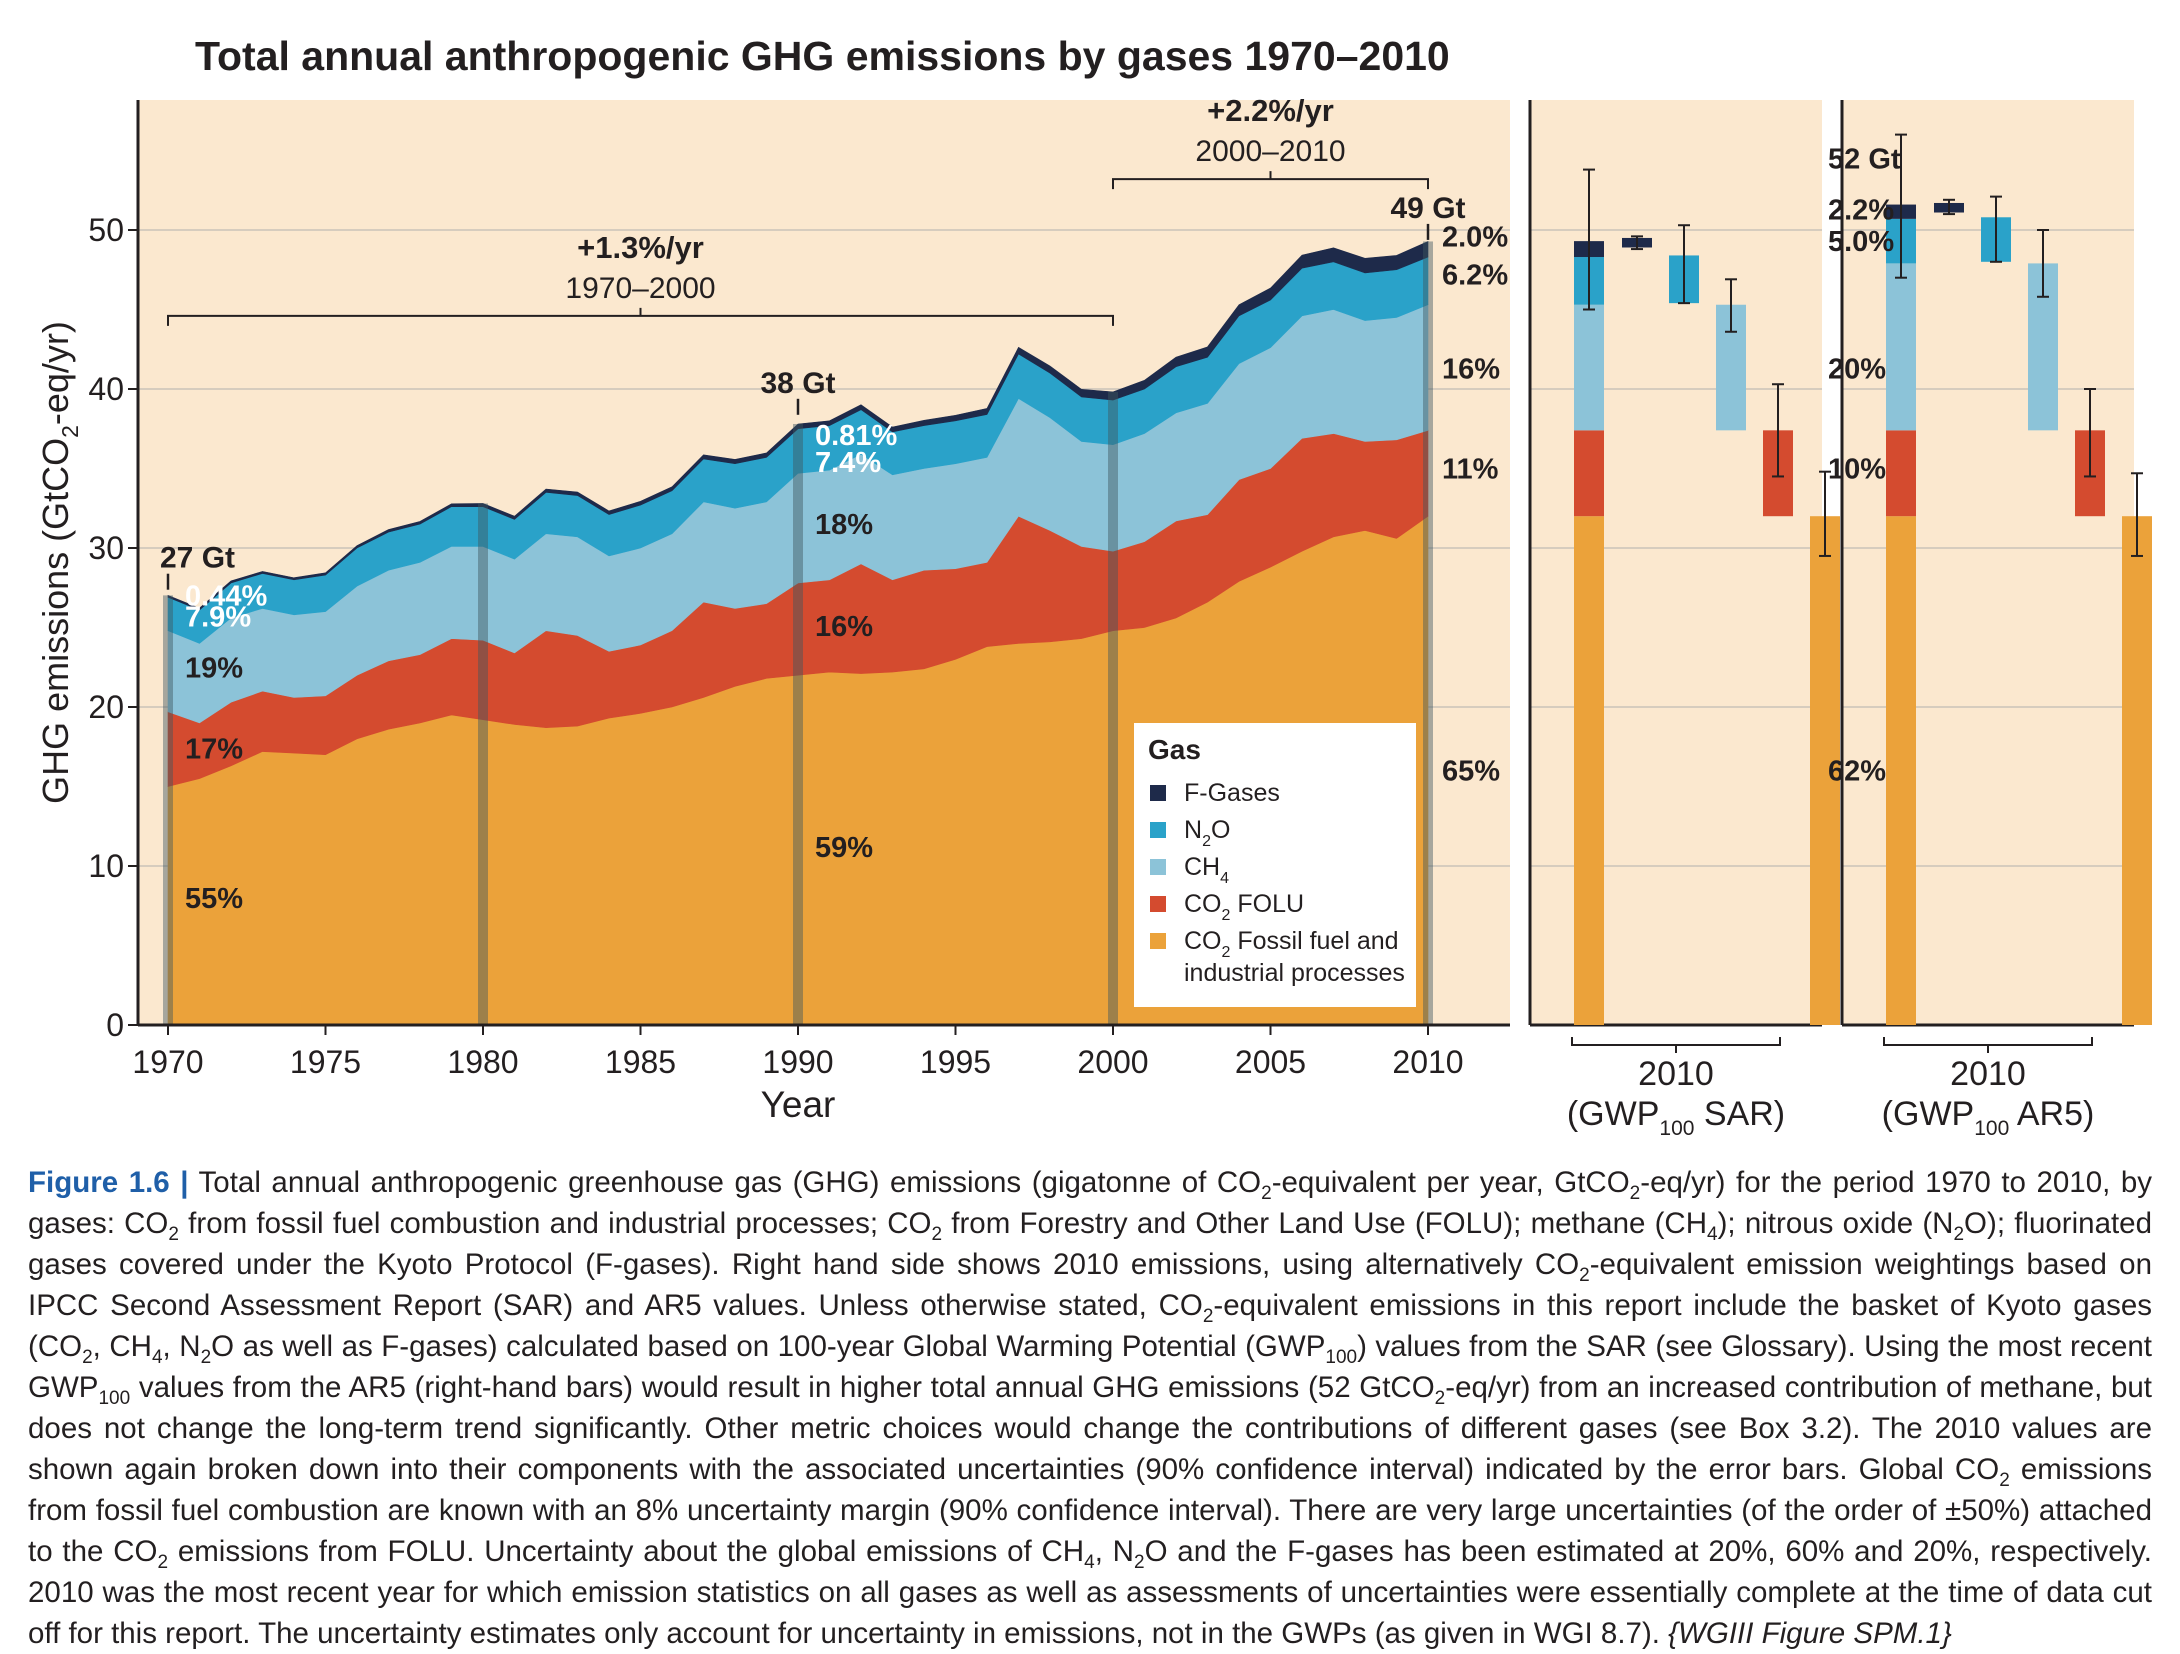 The image size is (2180, 1654). Describe the element at coordinates (1988, 1117) in the screenshot. I see `panel-label-gwp: (GWP100 AR5)` at that location.